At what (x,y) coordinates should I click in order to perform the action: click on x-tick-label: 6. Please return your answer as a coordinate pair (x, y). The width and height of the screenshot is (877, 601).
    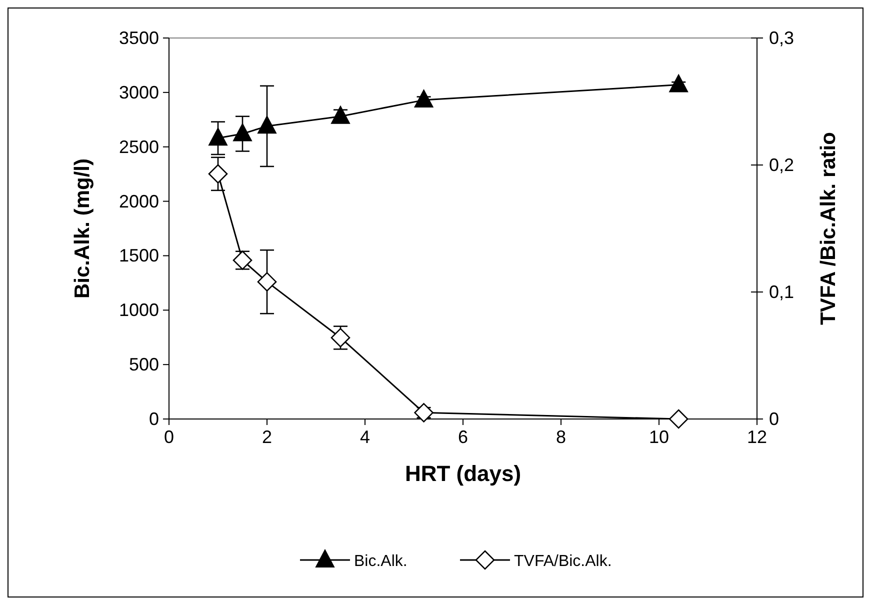
    Looking at the image, I should click on (463, 437).